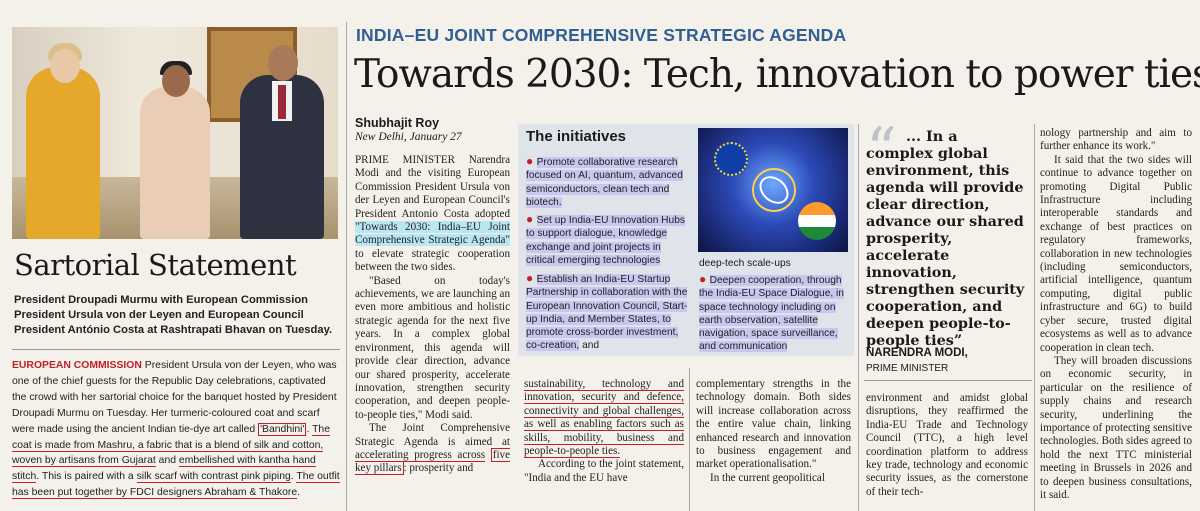 This screenshot has height=511, width=1200. Describe the element at coordinates (917, 353) in the screenshot. I see `quote-author: NARENDRA MODI,` at that location.